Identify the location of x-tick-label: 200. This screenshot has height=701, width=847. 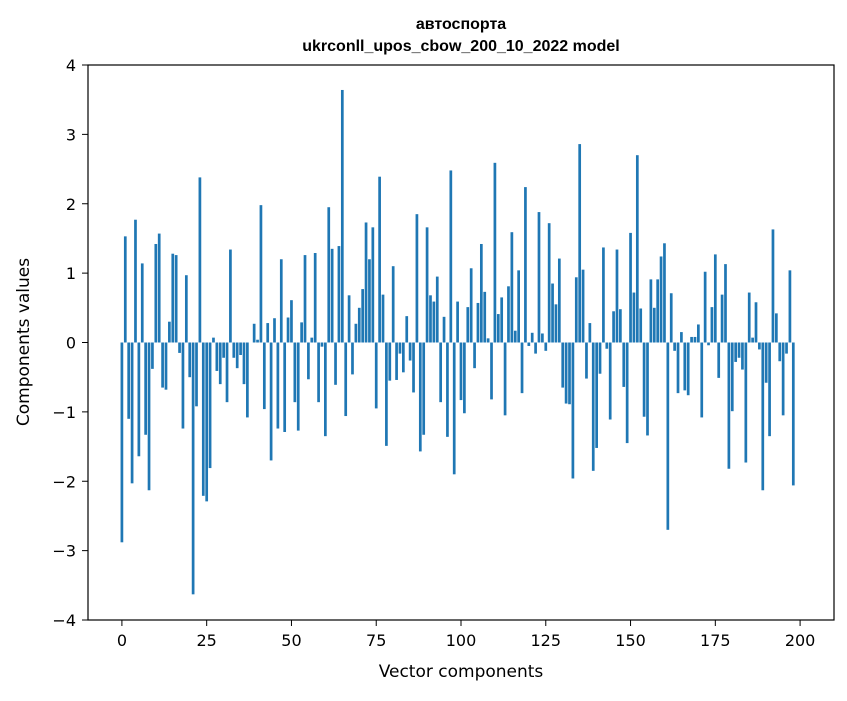
(800, 640).